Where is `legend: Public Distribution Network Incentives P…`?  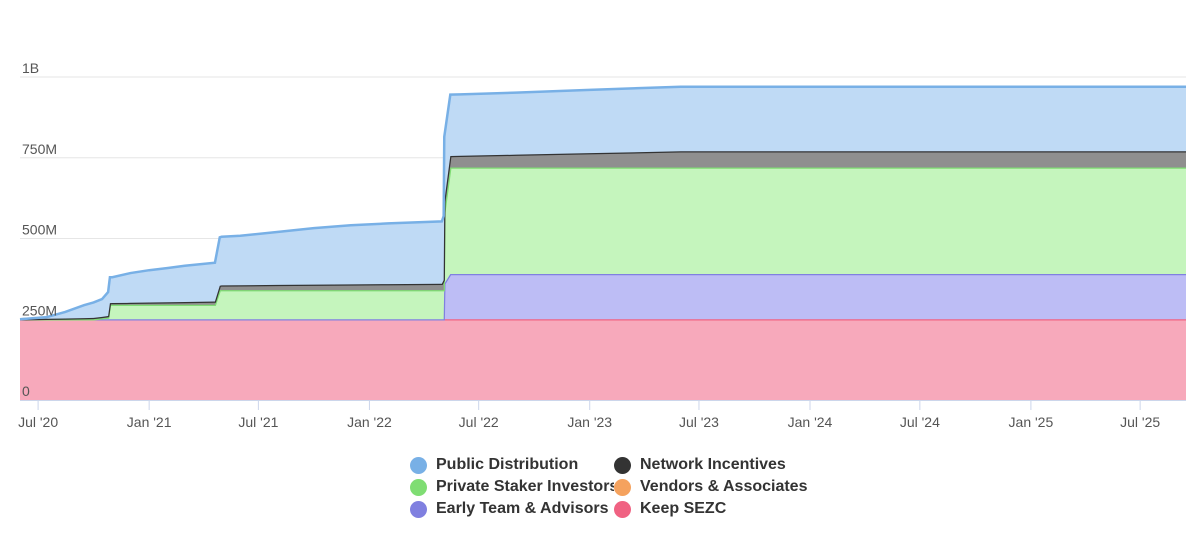
legend: Public Distribution Network Incentives P… is located at coordinates (625, 487).